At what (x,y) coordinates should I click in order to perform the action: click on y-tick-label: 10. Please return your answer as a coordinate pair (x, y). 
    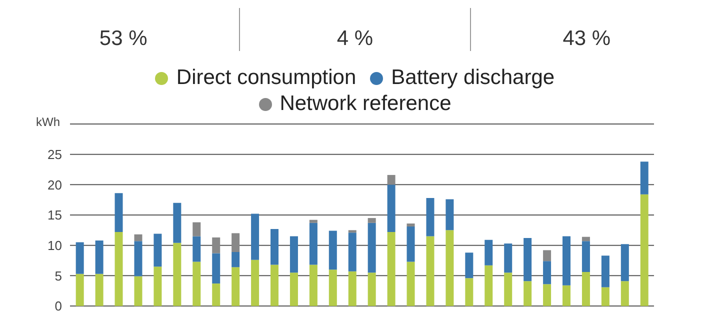
    Looking at the image, I should click on (55, 245).